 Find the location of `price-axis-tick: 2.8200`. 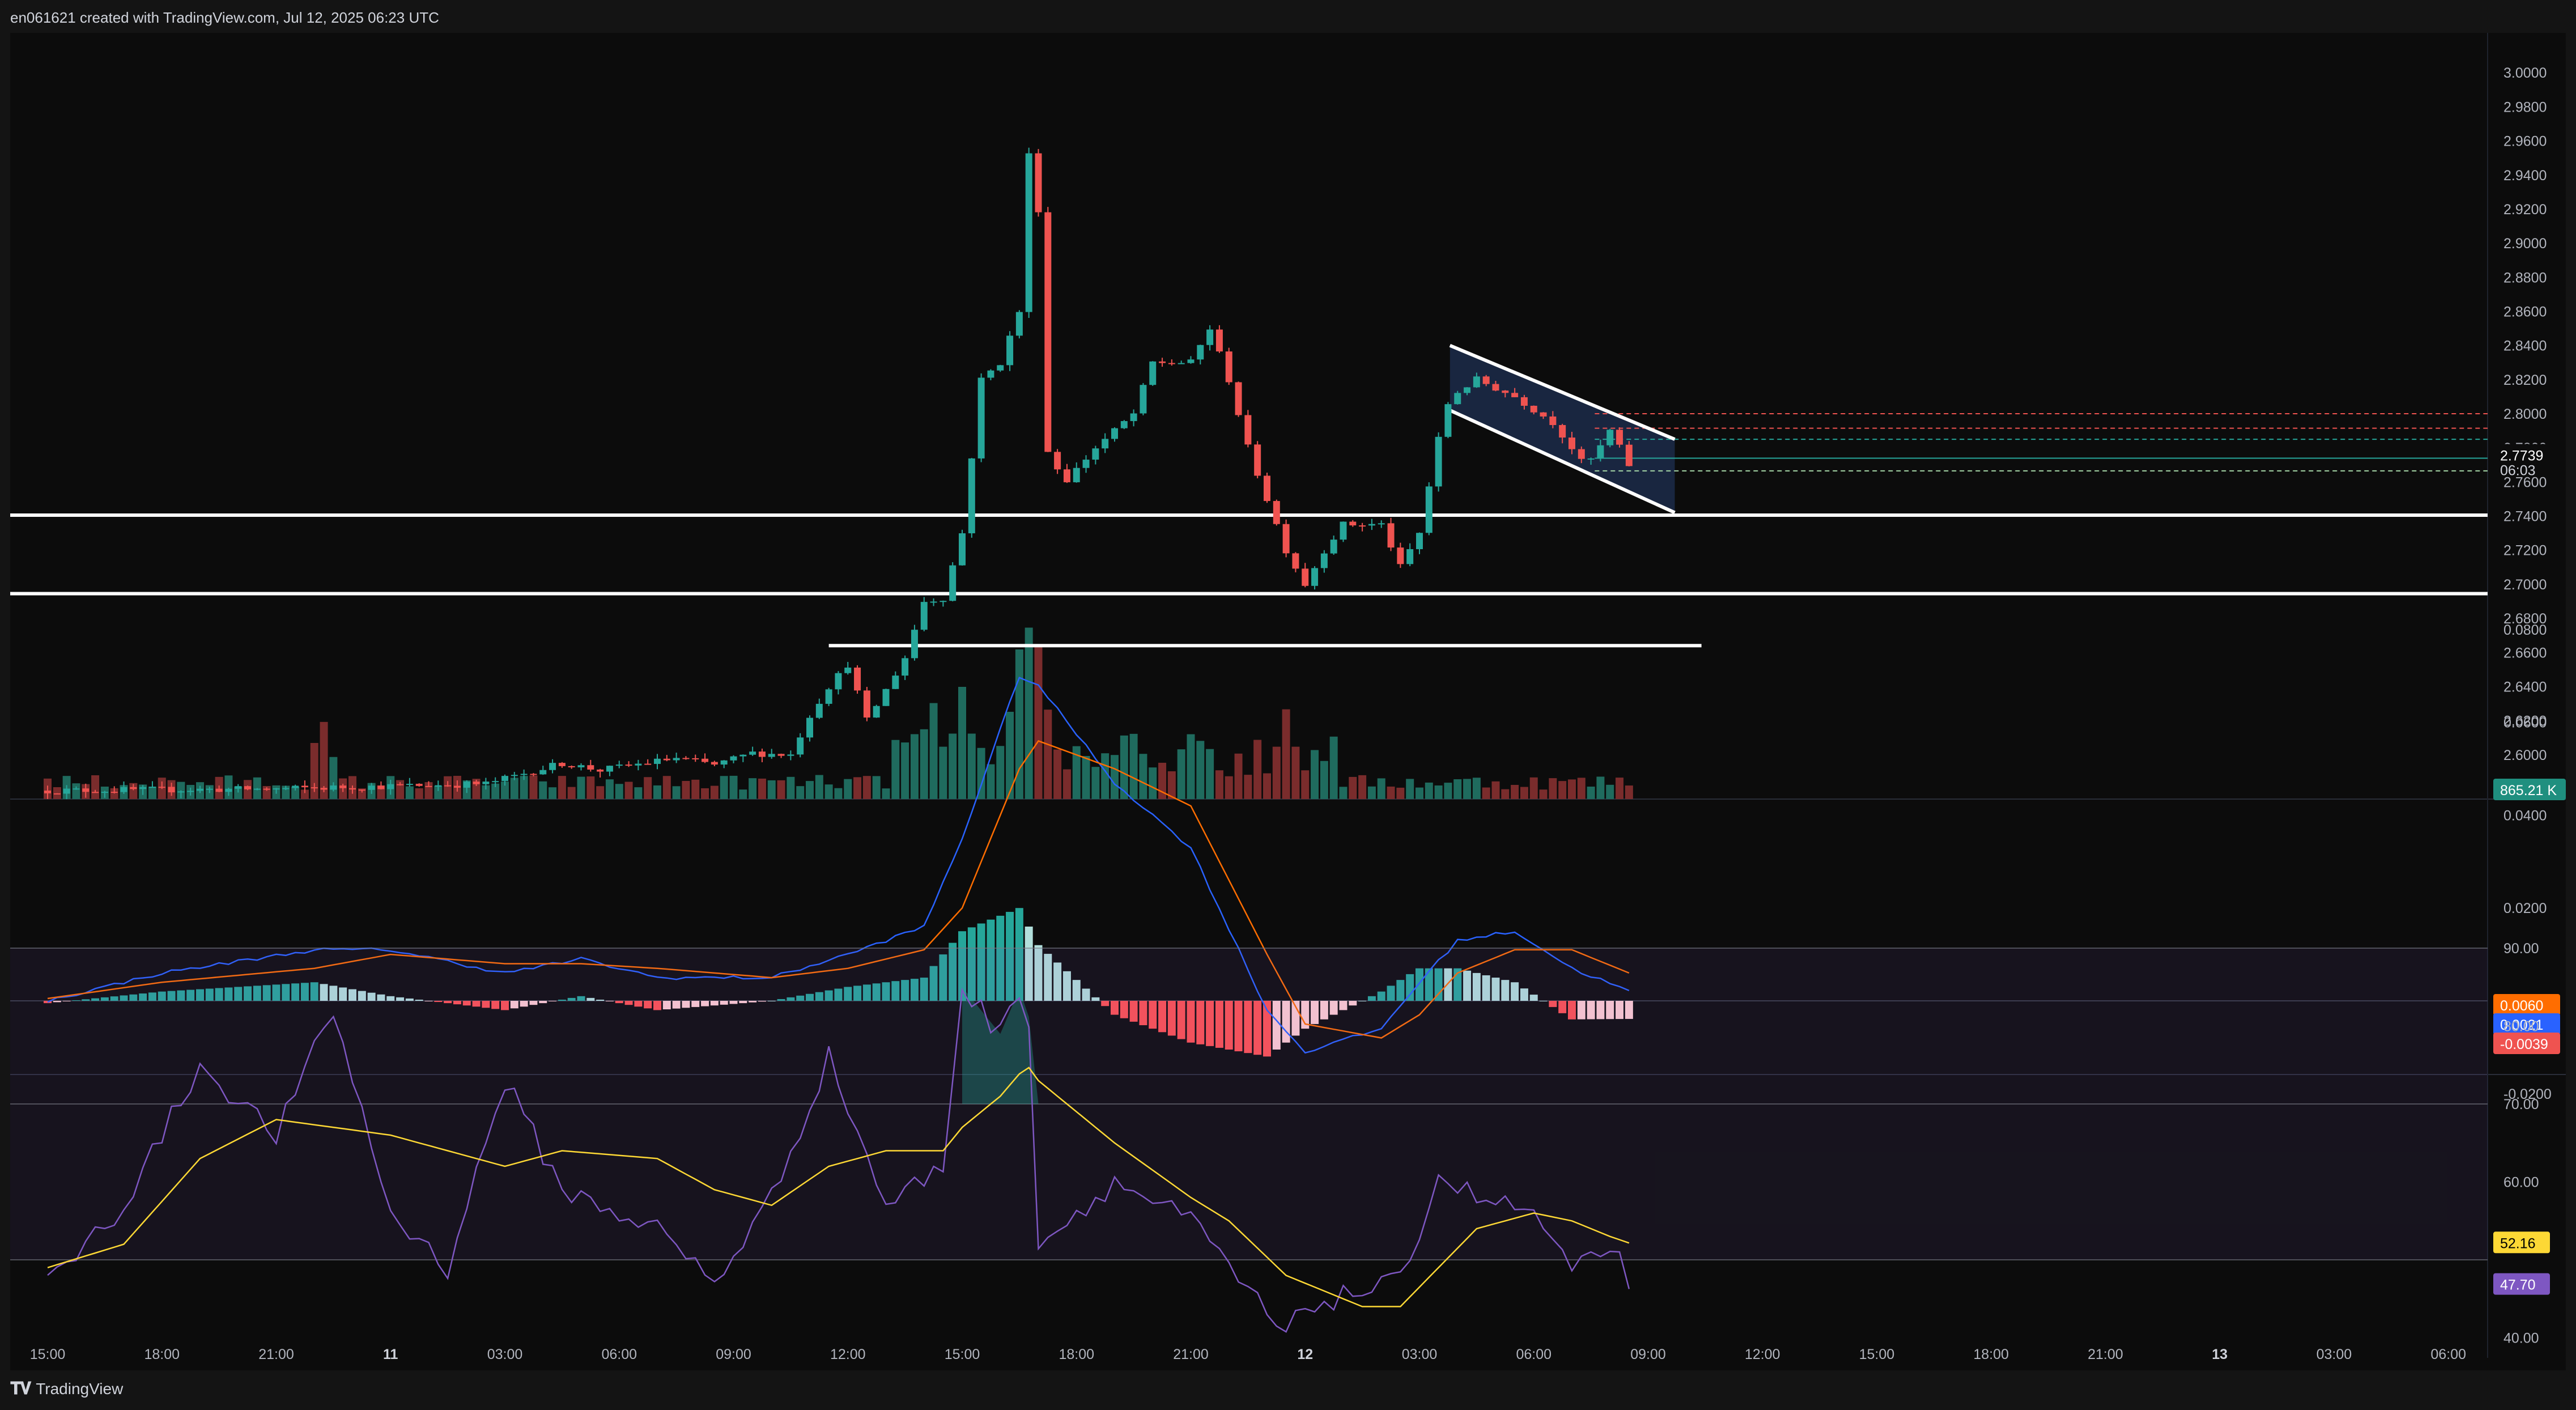

price-axis-tick: 2.8200 is located at coordinates (2525, 380).